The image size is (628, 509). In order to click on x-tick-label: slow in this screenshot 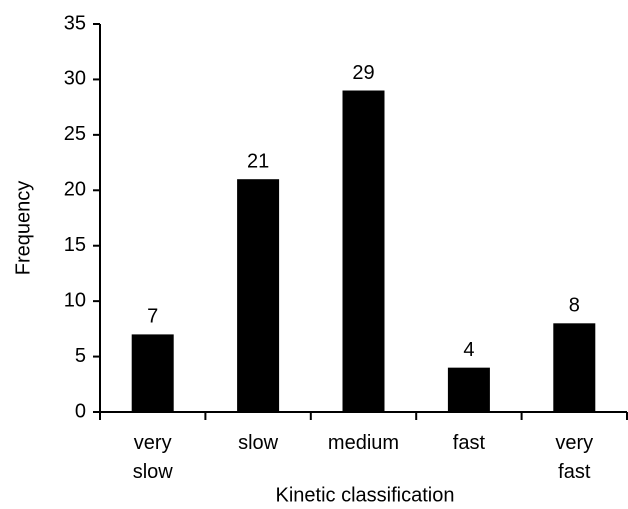, I will do `click(258, 443)`.